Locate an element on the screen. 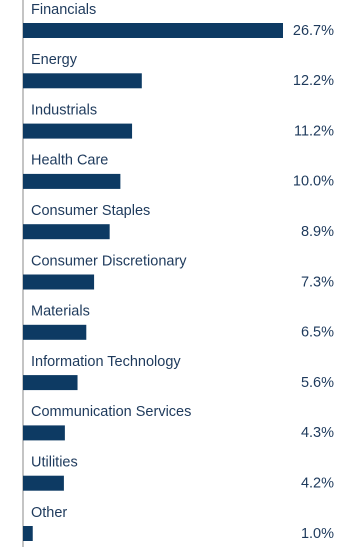 Image resolution: width=360 pixels, height=547 pixels. category-label: Other is located at coordinates (49, 513).